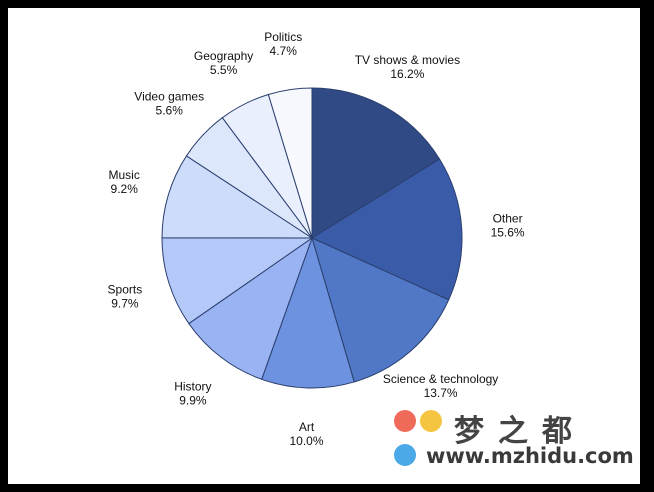 The width and height of the screenshot is (654, 492). I want to click on slice-name: Video games, so click(169, 97).